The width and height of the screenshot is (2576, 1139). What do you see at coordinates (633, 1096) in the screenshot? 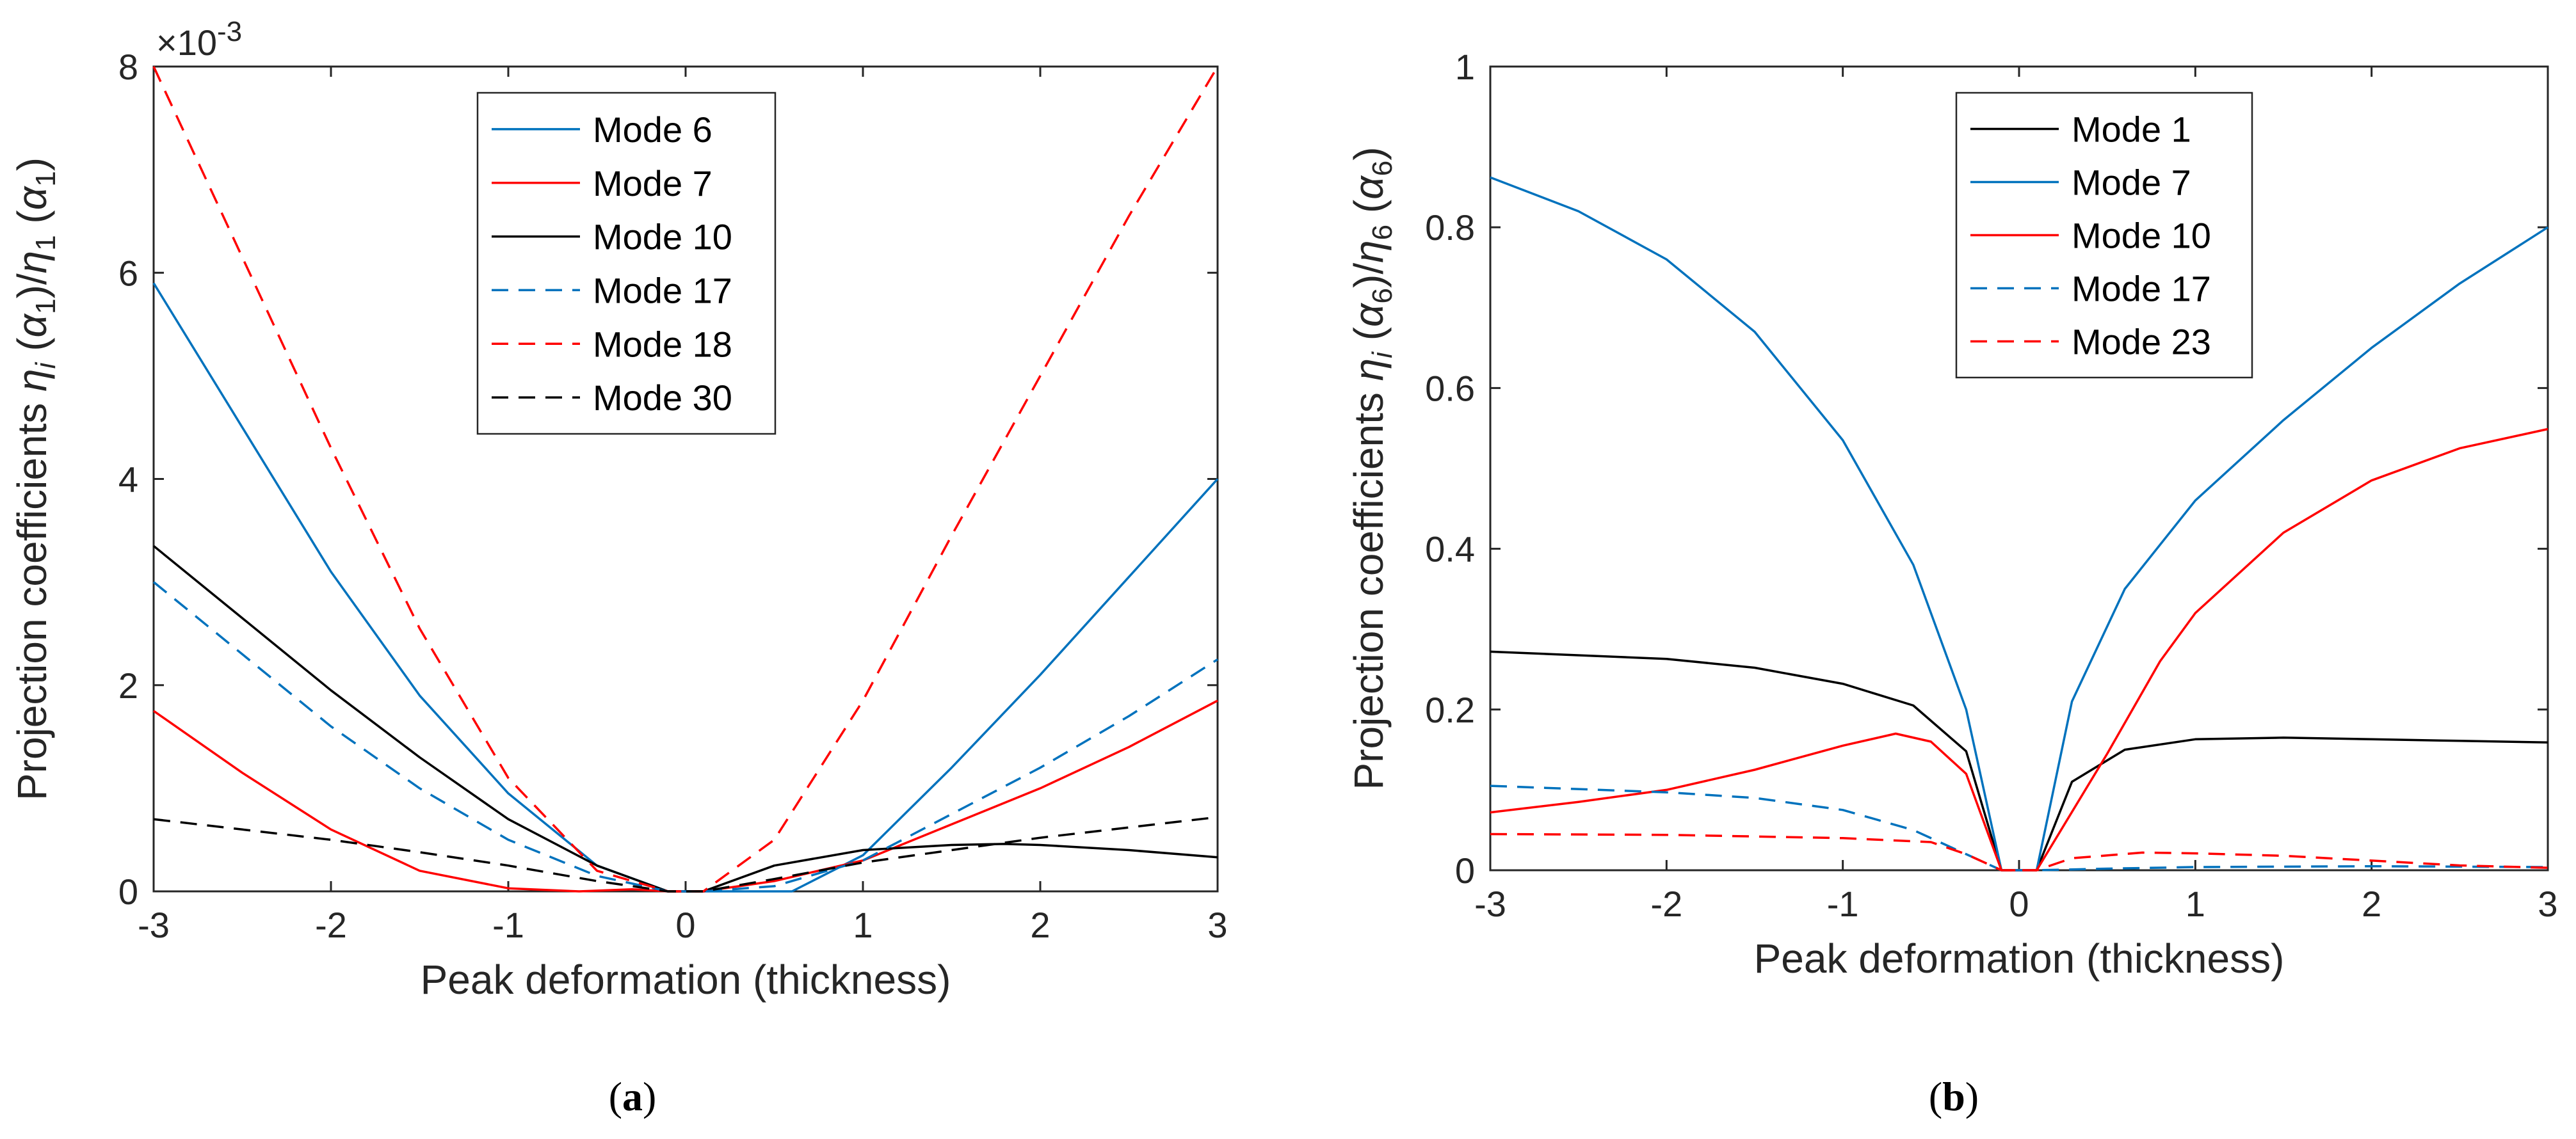
I see `panel-caption: (a)` at bounding box center [633, 1096].